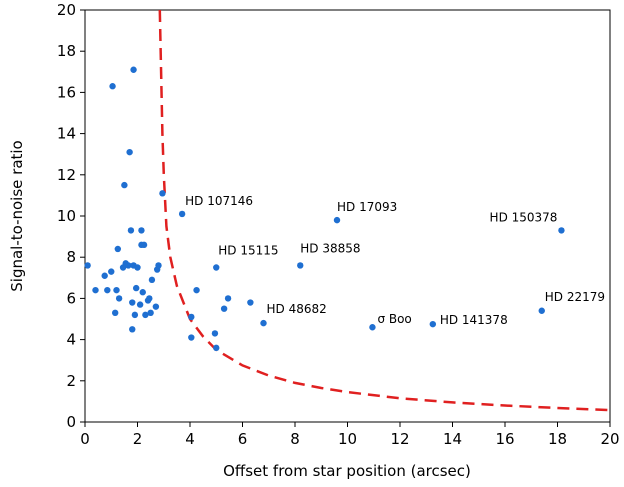 The height and width of the screenshot is (487, 624). What do you see at coordinates (71, 257) in the screenshot?
I see `y-tick-label: 8` at bounding box center [71, 257].